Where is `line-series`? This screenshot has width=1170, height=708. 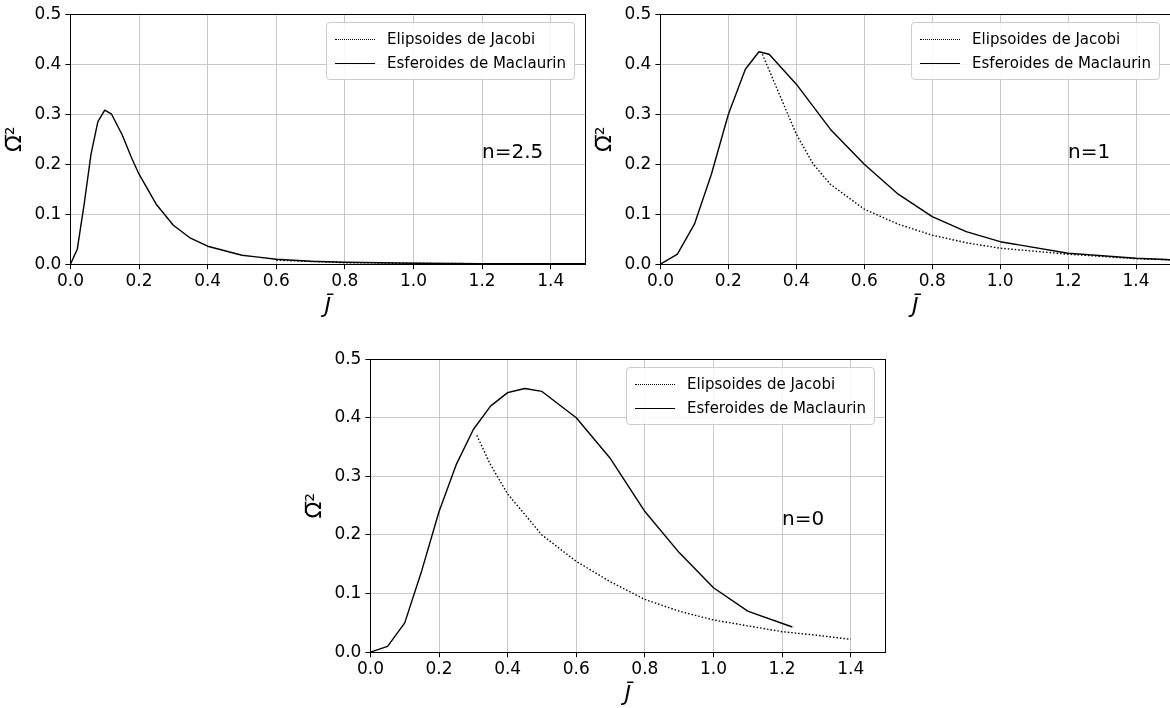
line-series is located at coordinates (664, 537).